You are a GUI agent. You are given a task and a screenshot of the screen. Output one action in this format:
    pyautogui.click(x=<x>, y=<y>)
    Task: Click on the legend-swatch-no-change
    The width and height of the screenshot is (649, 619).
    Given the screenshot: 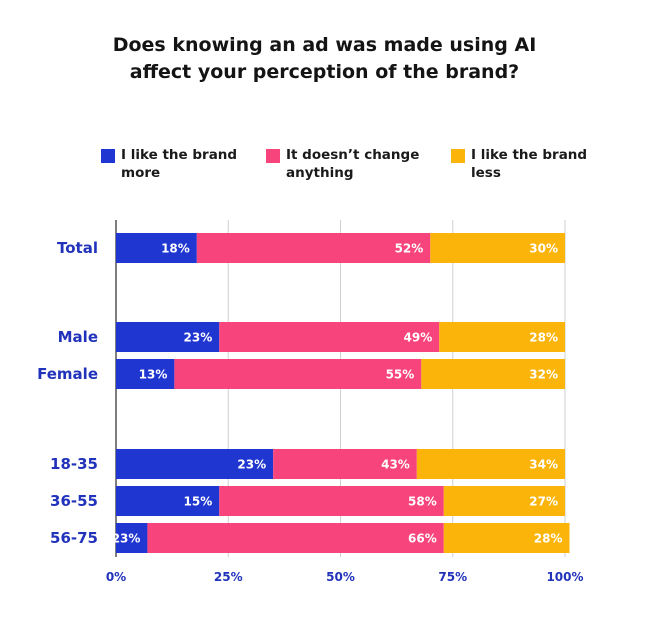 What is the action you would take?
    pyautogui.click(x=273, y=156)
    